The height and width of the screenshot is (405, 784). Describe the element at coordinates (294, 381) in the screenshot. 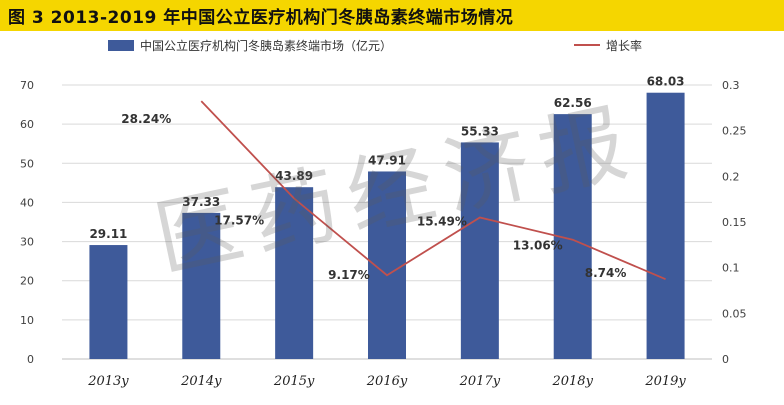

I see `x-tick-label: 2015y` at that location.